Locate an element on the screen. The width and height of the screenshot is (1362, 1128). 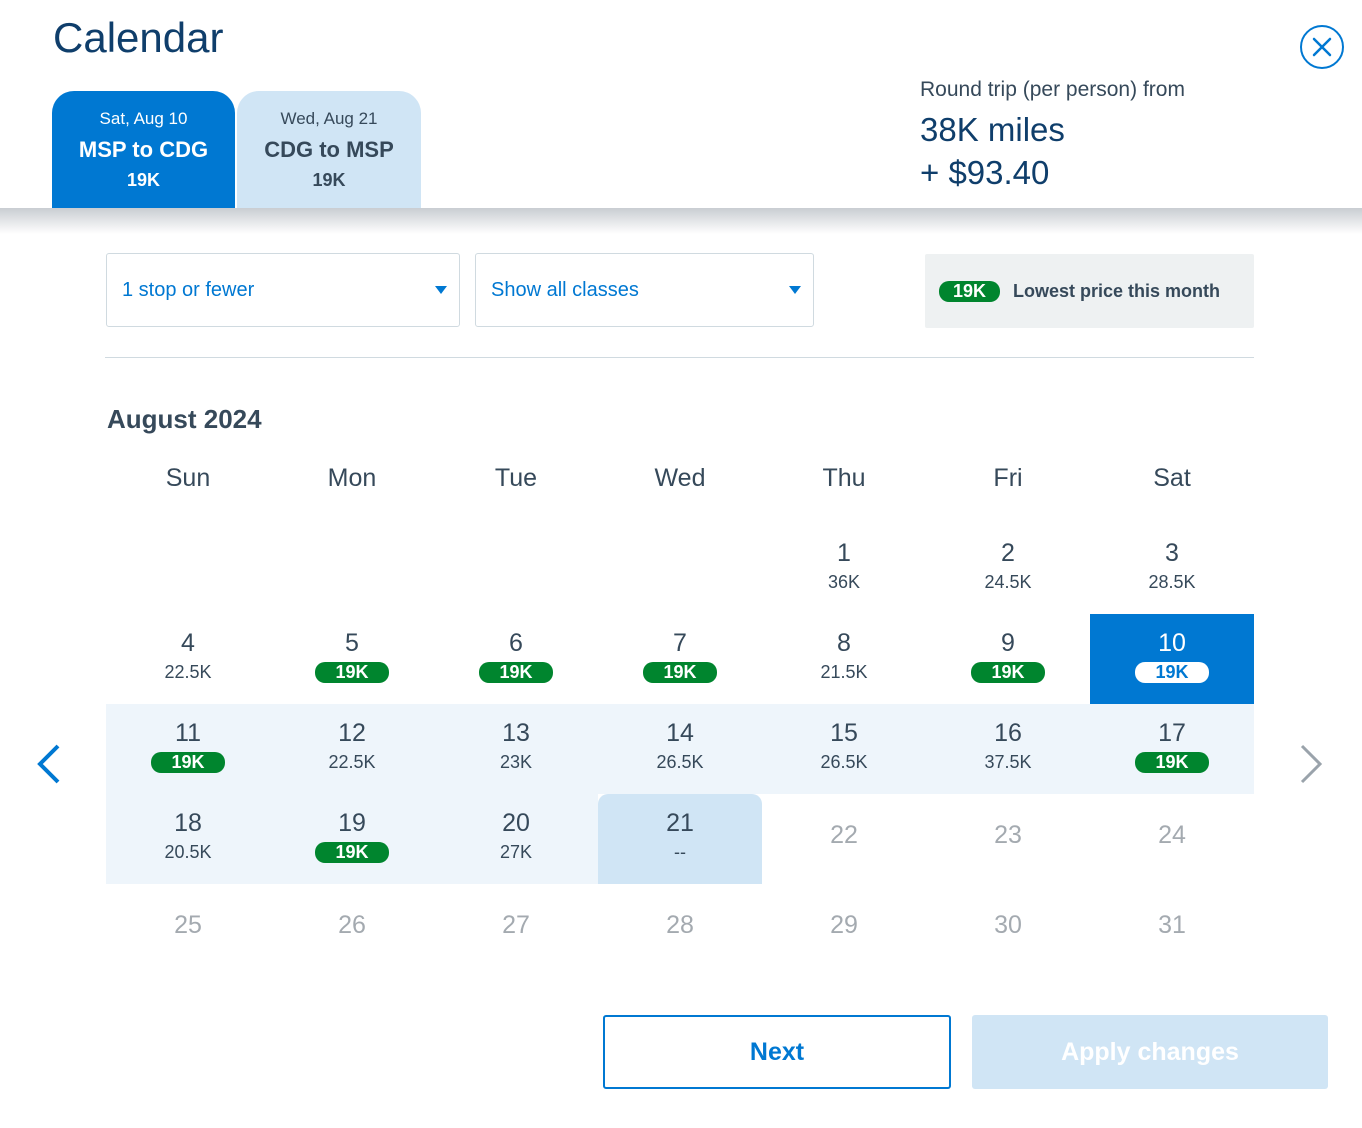
calendar-day-26: 26 is located at coordinates (352, 929).